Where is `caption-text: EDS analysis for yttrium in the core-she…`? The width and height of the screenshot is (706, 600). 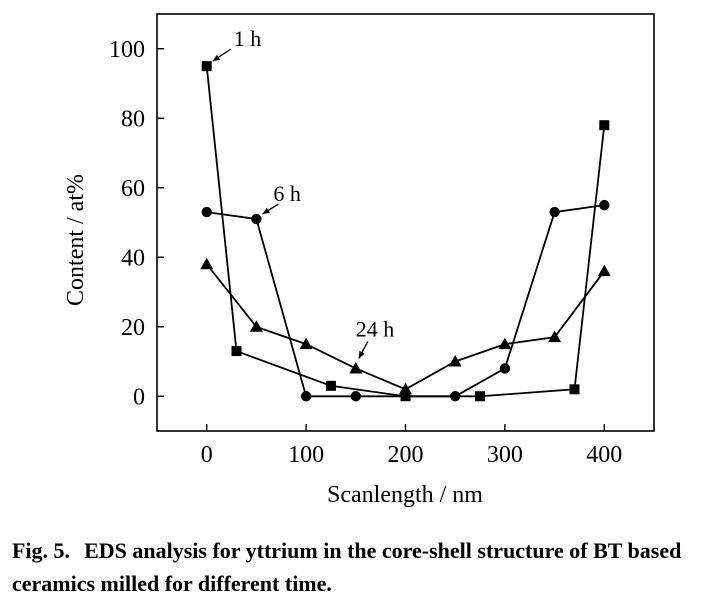 caption-text: EDS analysis for yttrium in the core-she… is located at coordinates (347, 567).